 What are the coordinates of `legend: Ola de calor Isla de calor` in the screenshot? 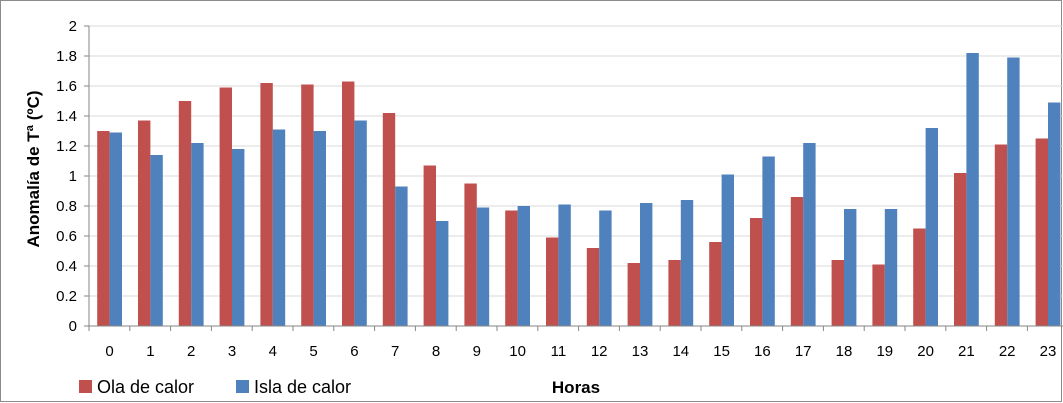 It's located at (215, 387).